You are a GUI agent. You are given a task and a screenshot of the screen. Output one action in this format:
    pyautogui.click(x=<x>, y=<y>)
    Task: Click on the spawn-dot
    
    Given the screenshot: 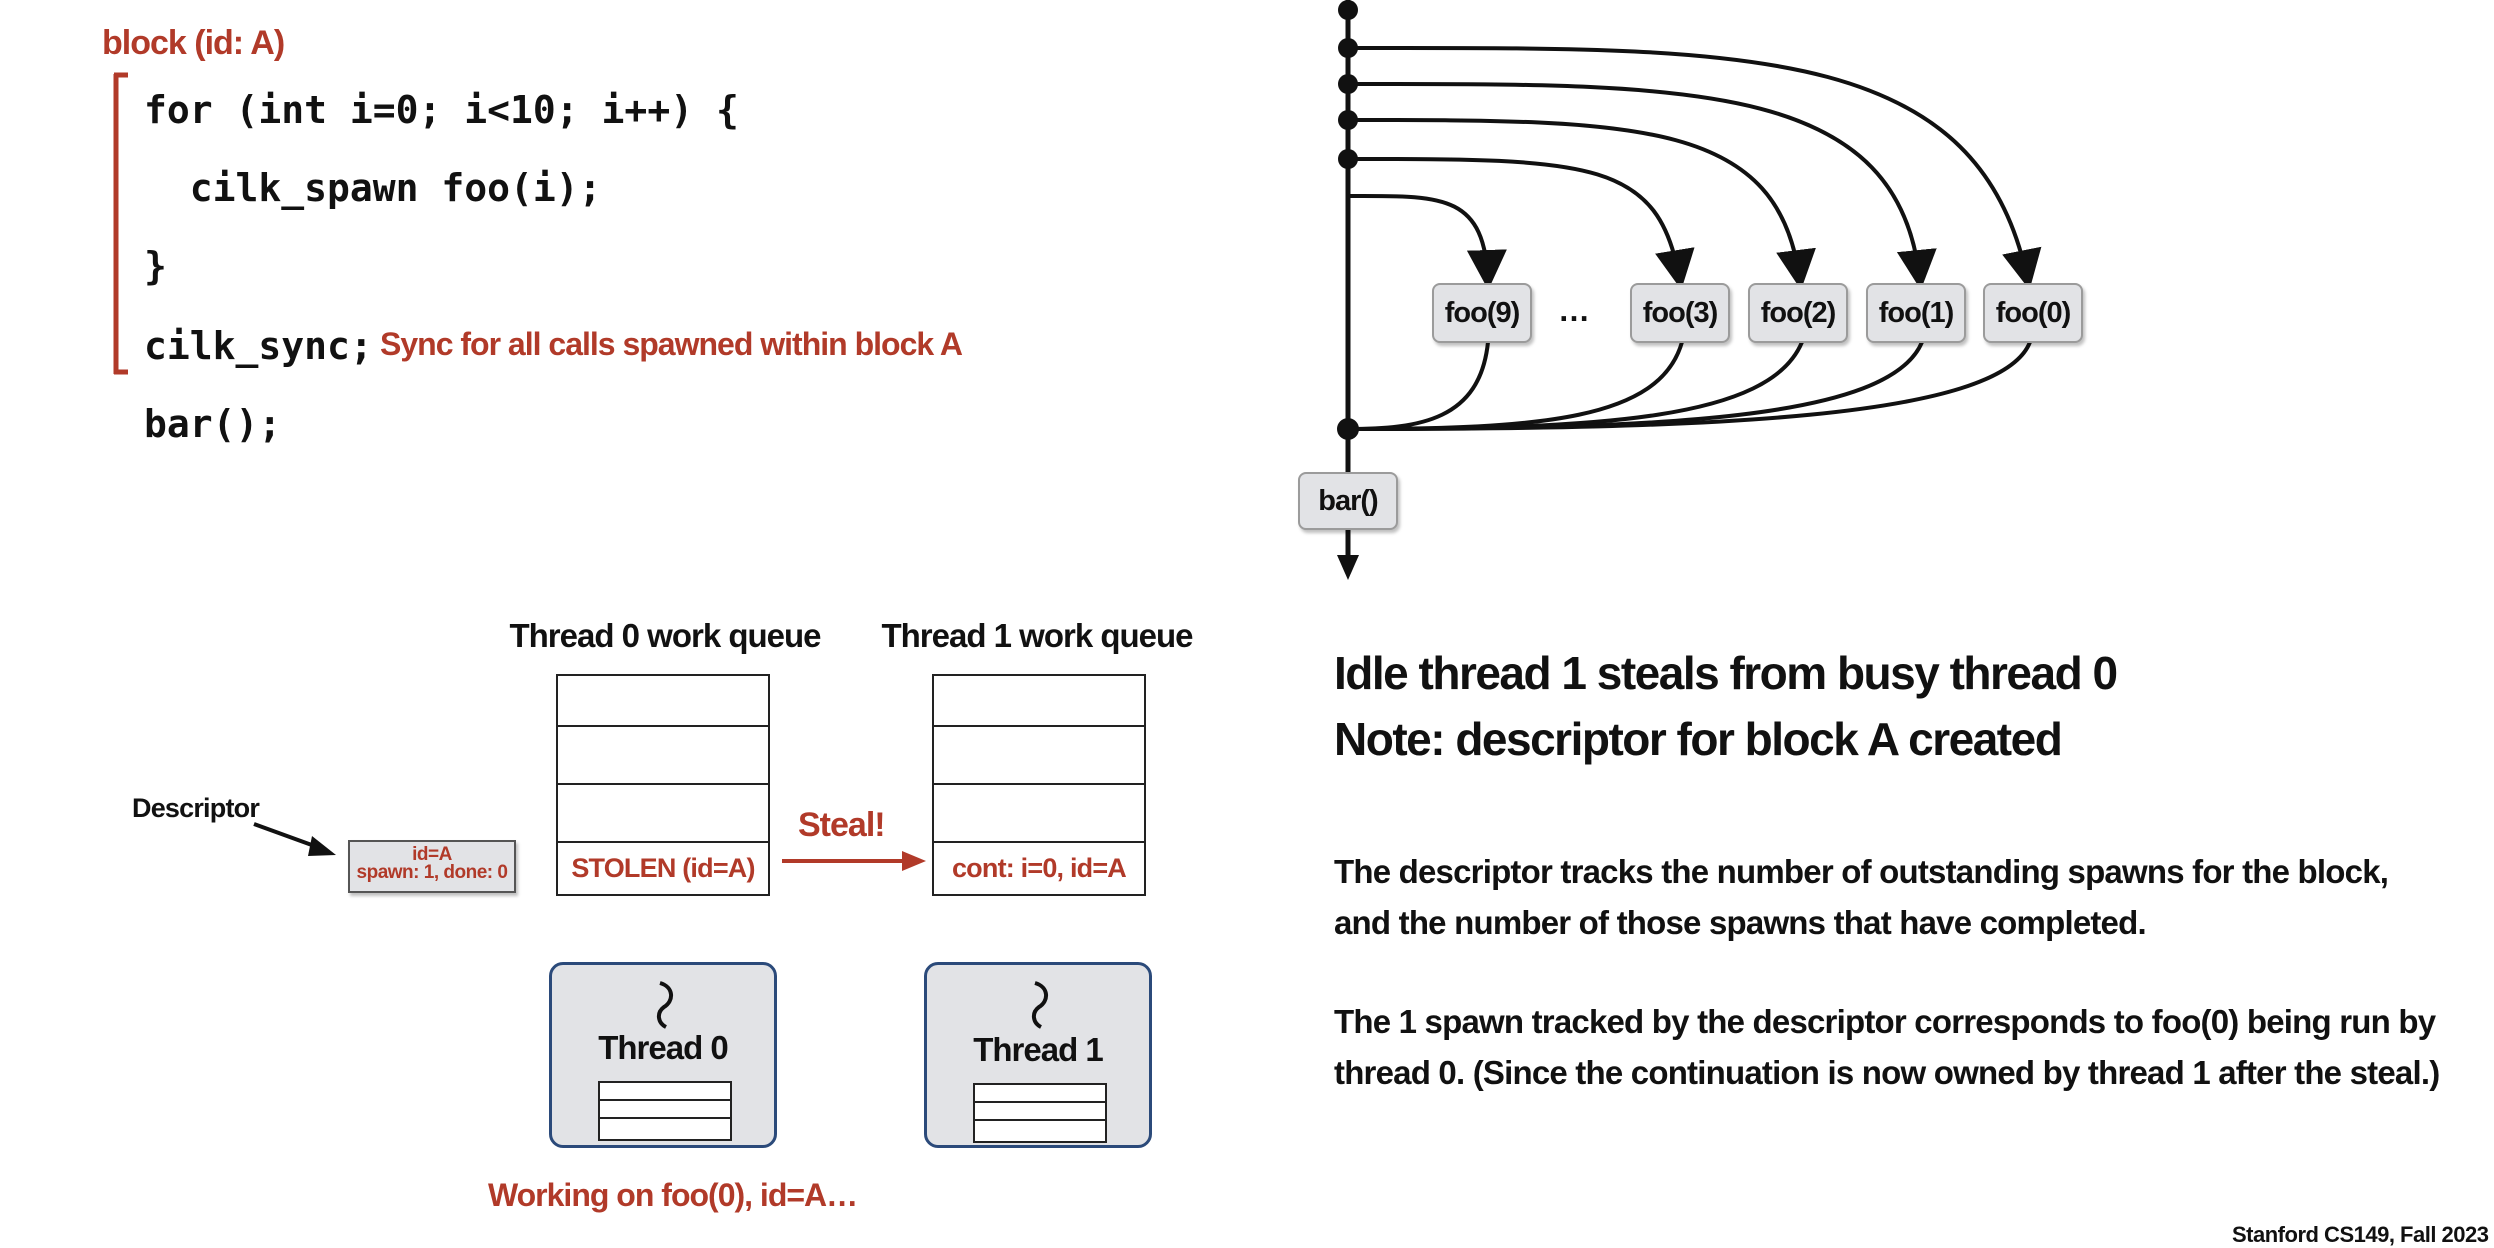 What is the action you would take?
    pyautogui.click(x=1348, y=10)
    